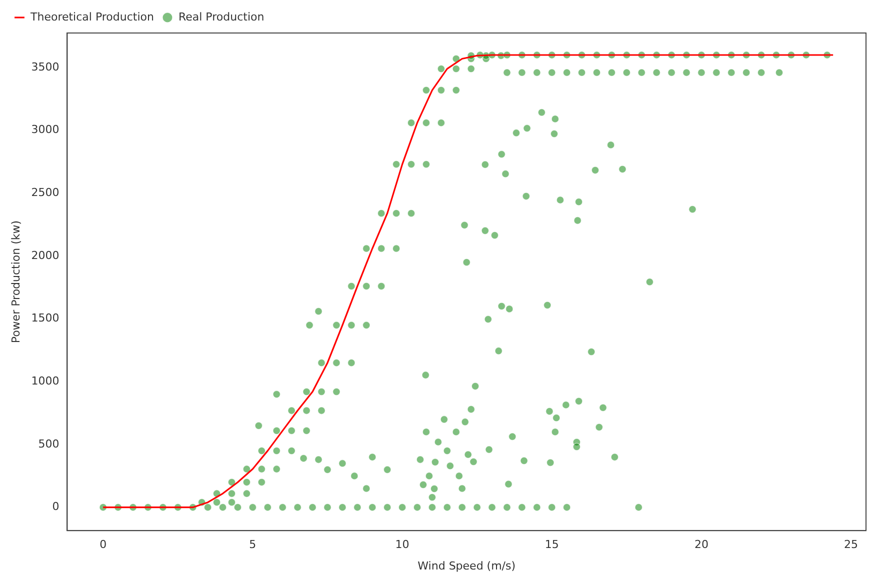 The image size is (880, 579). I want to click on y-tick-label: 3000, so click(45, 129).